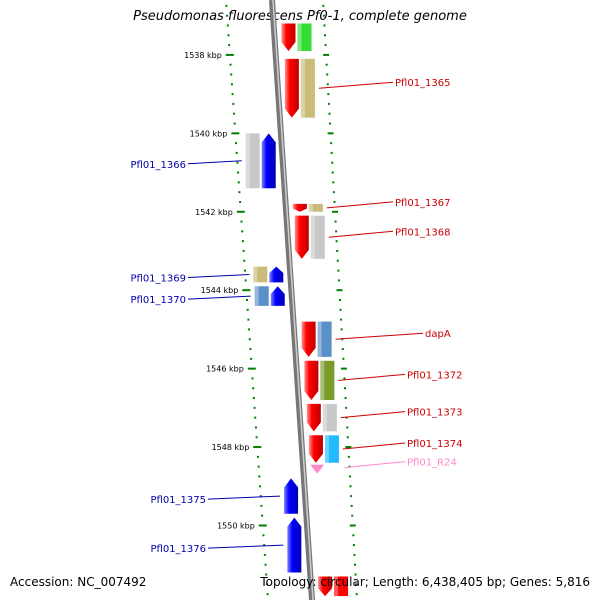 The width and height of the screenshot is (600, 600). Describe the element at coordinates (317, 469) in the screenshot. I see `rna-pfl01-r24` at that location.